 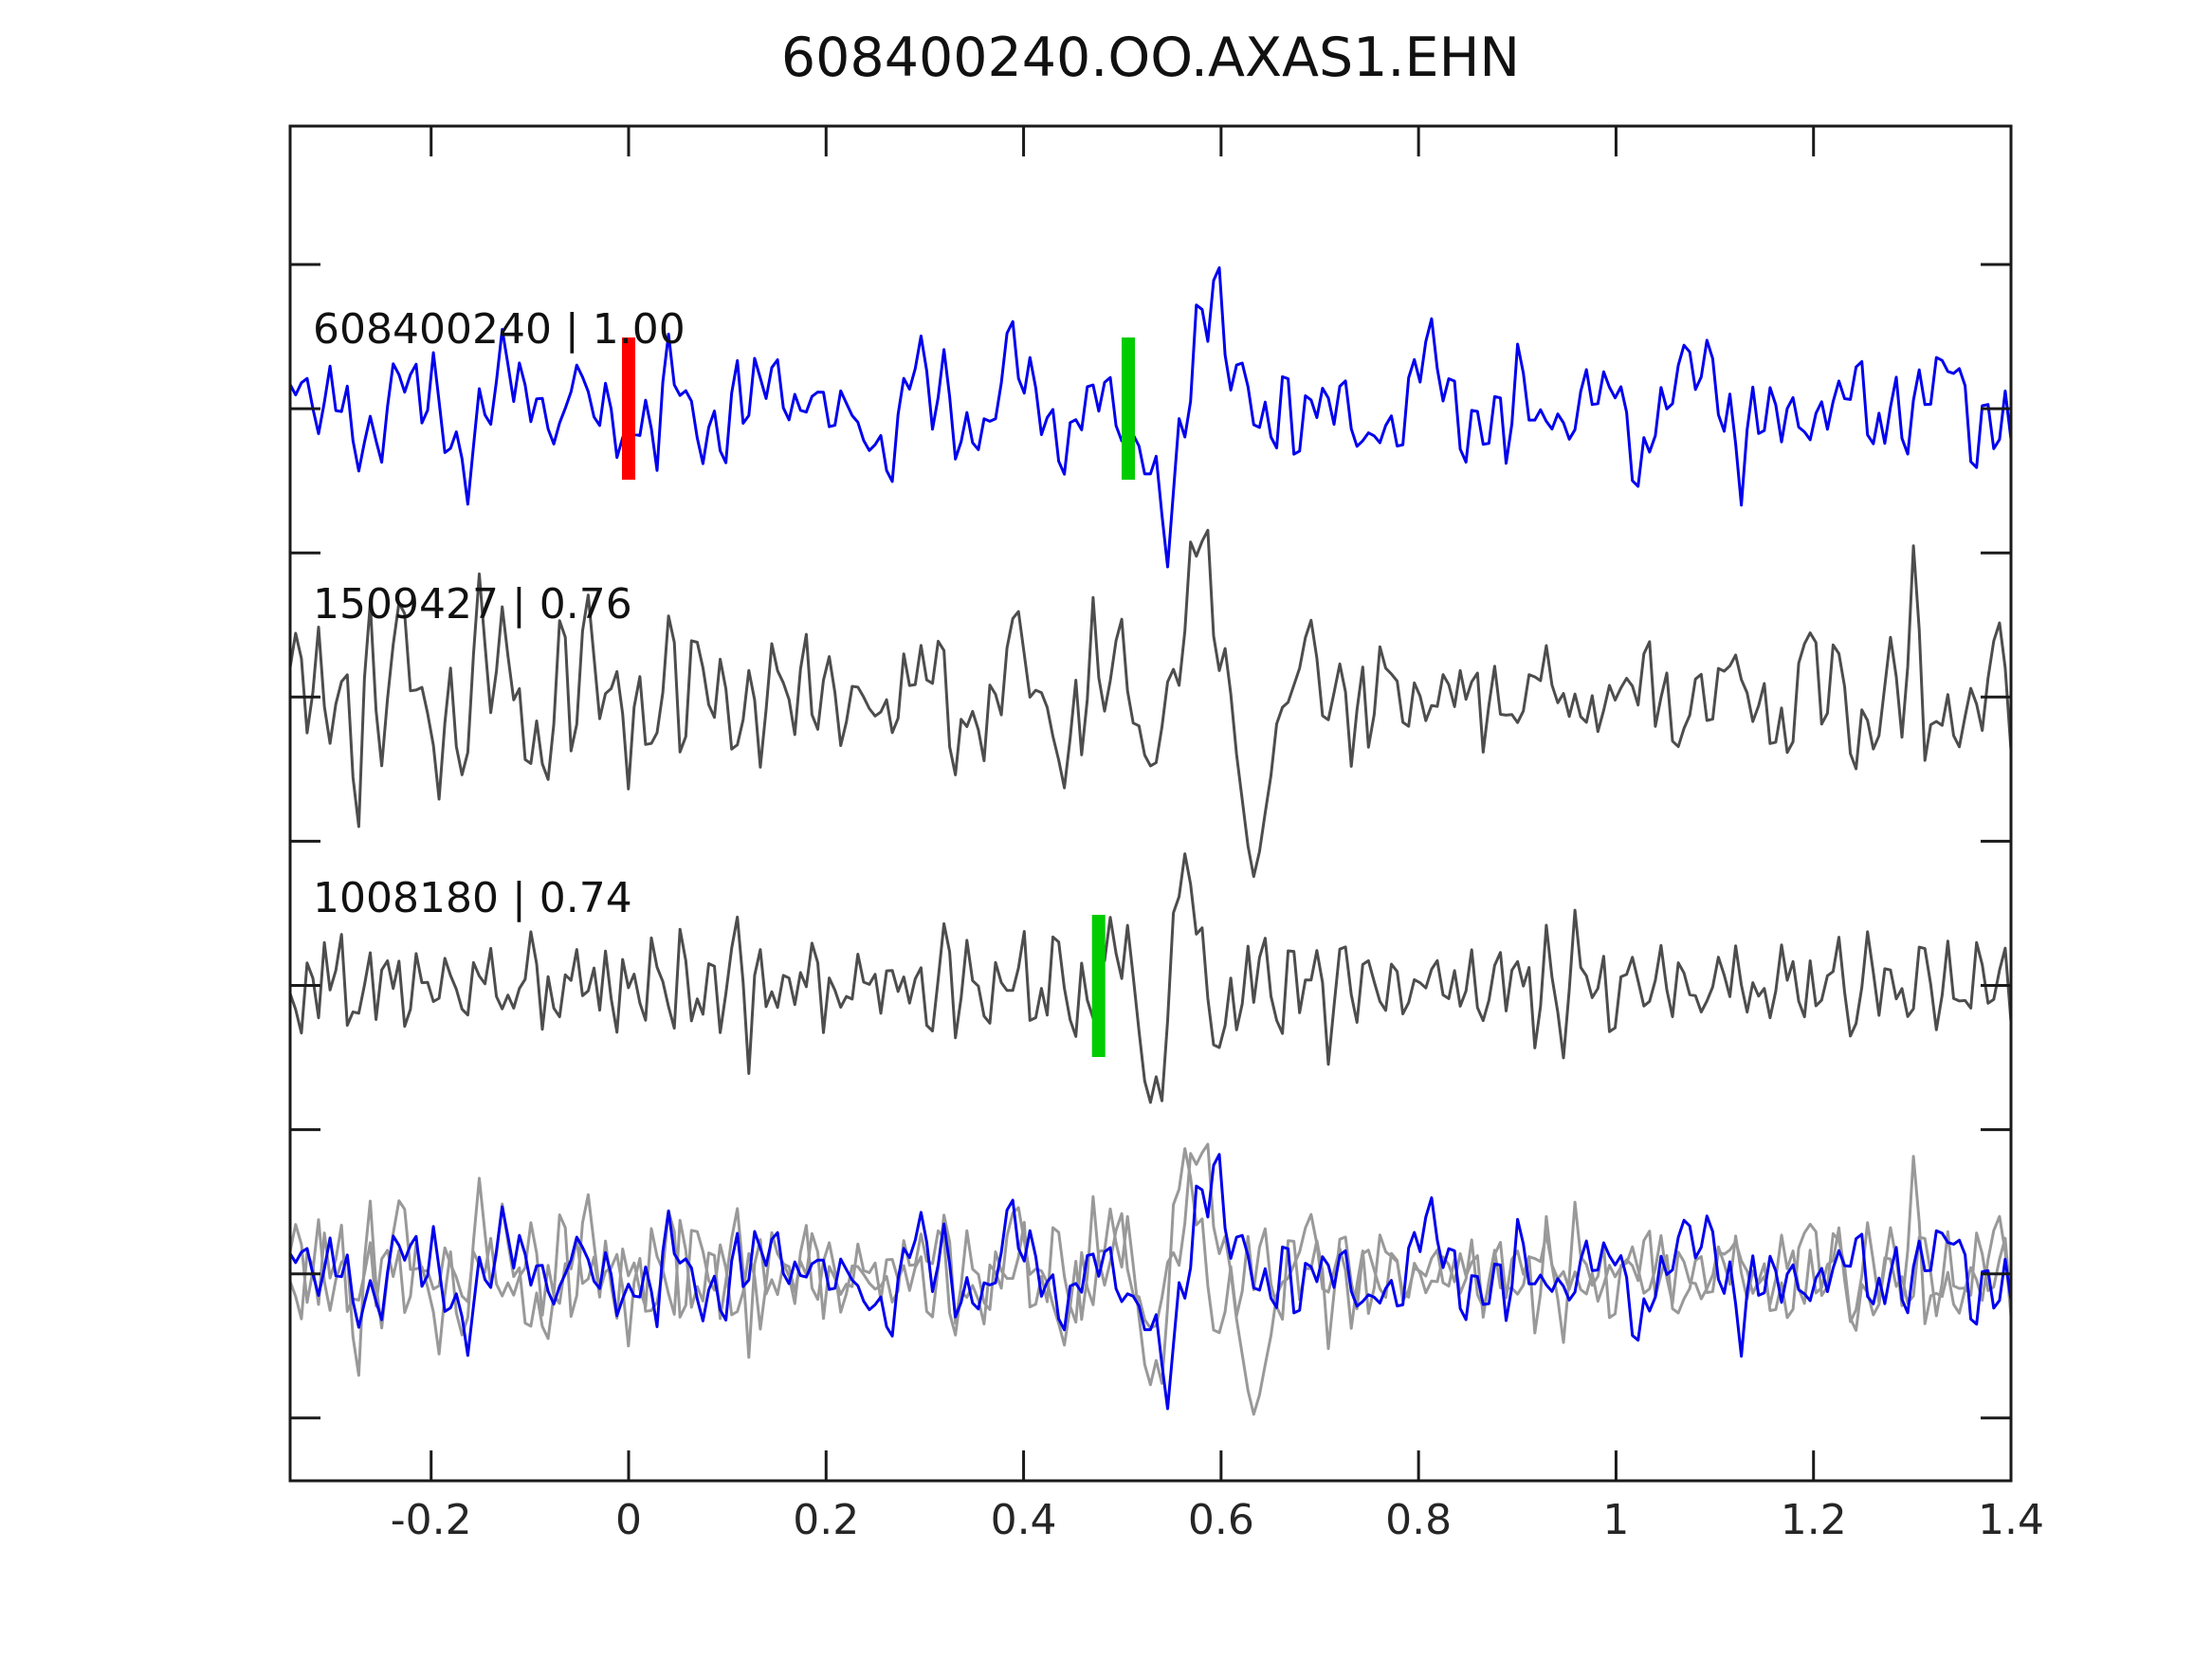 What do you see at coordinates (1220, 1520) in the screenshot?
I see `x-tick-label-0.6: 0.6` at bounding box center [1220, 1520].